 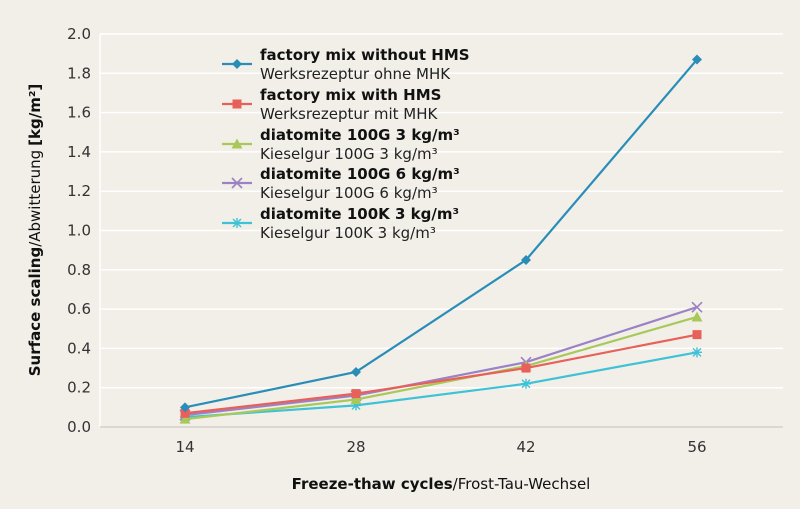 I want to click on legend-sublabel: Kieselgur 100G 3 kg/m³, so click(x=349, y=154).